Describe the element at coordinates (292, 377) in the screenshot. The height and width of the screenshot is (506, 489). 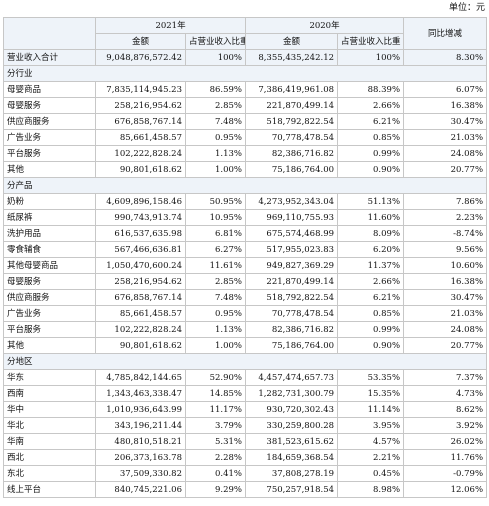
I see `cell-amount-2020: 4,457,474,657.73` at that location.